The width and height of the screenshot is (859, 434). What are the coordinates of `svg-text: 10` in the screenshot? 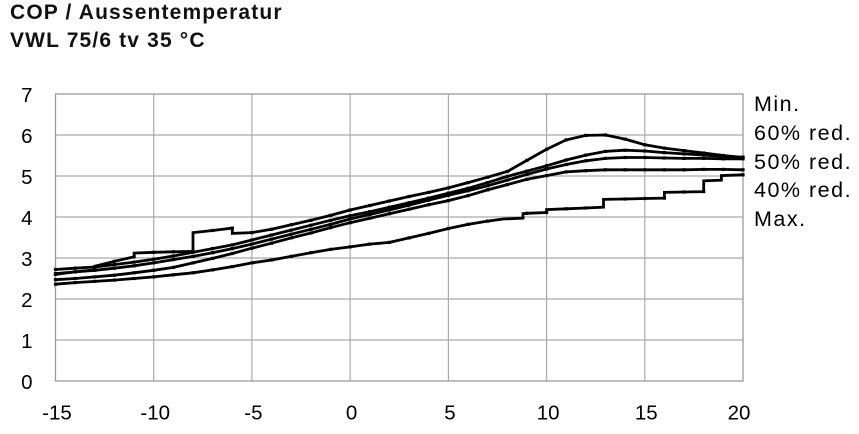 It's located at (548, 413).